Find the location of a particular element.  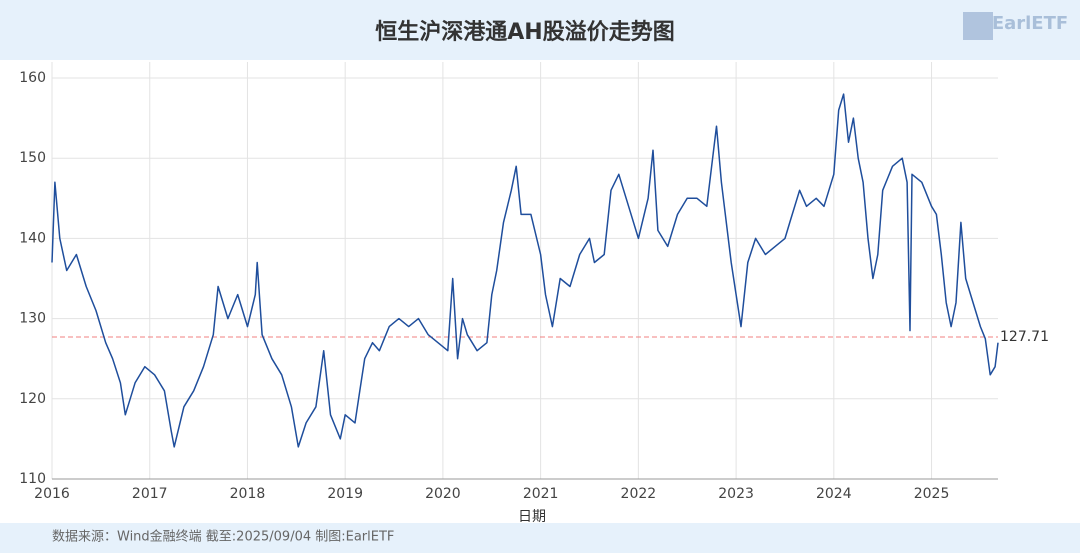

x-axis-label: 日期 is located at coordinates (532, 517).